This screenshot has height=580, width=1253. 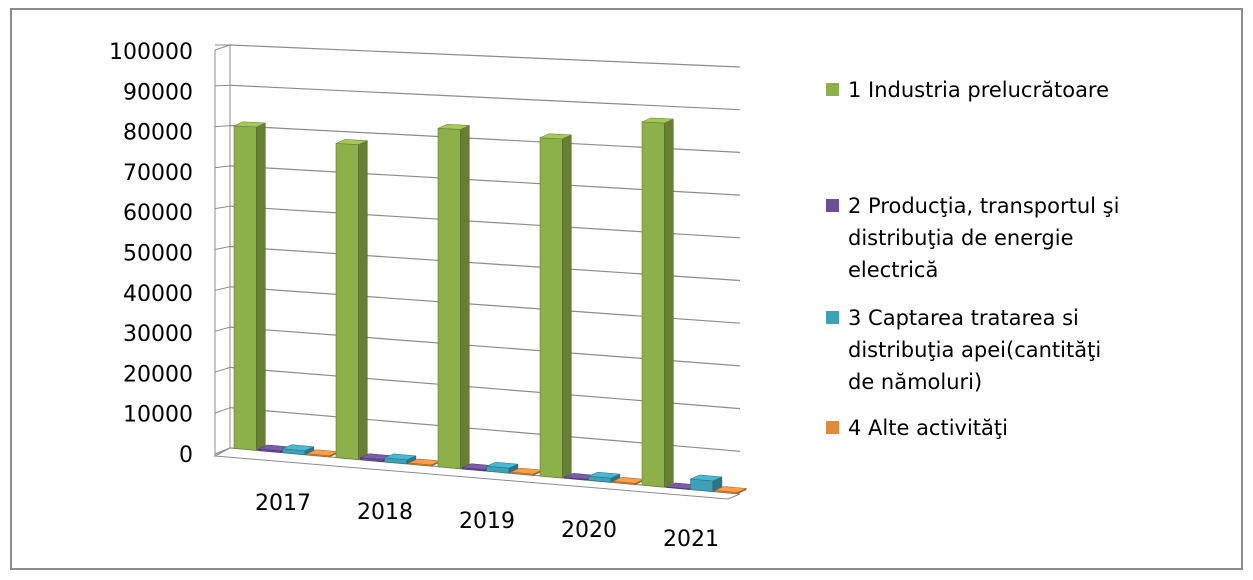 I want to click on y-tick-label: 90000, so click(x=158, y=92).